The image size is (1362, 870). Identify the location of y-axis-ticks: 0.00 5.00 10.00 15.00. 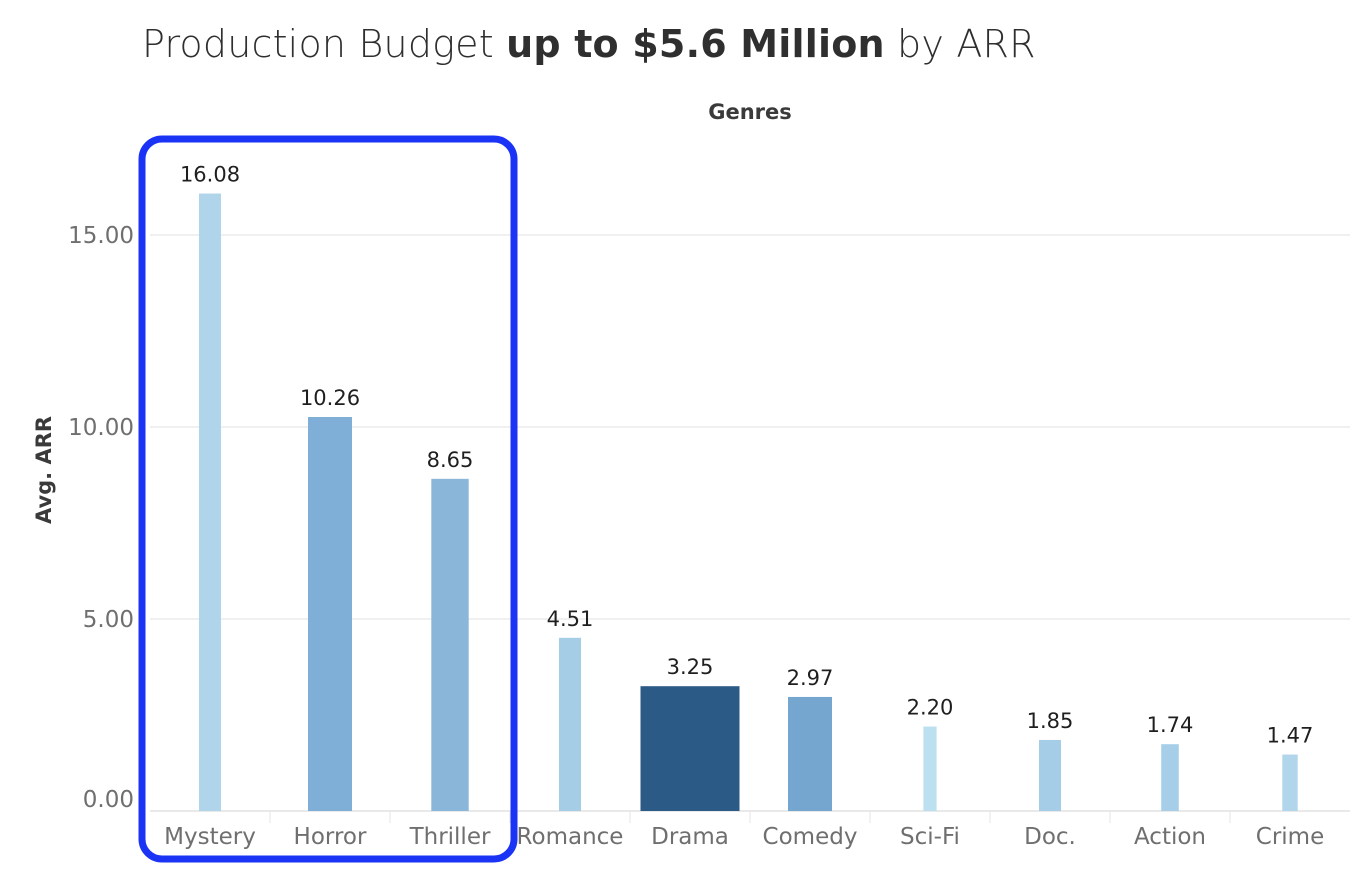
(101, 518).